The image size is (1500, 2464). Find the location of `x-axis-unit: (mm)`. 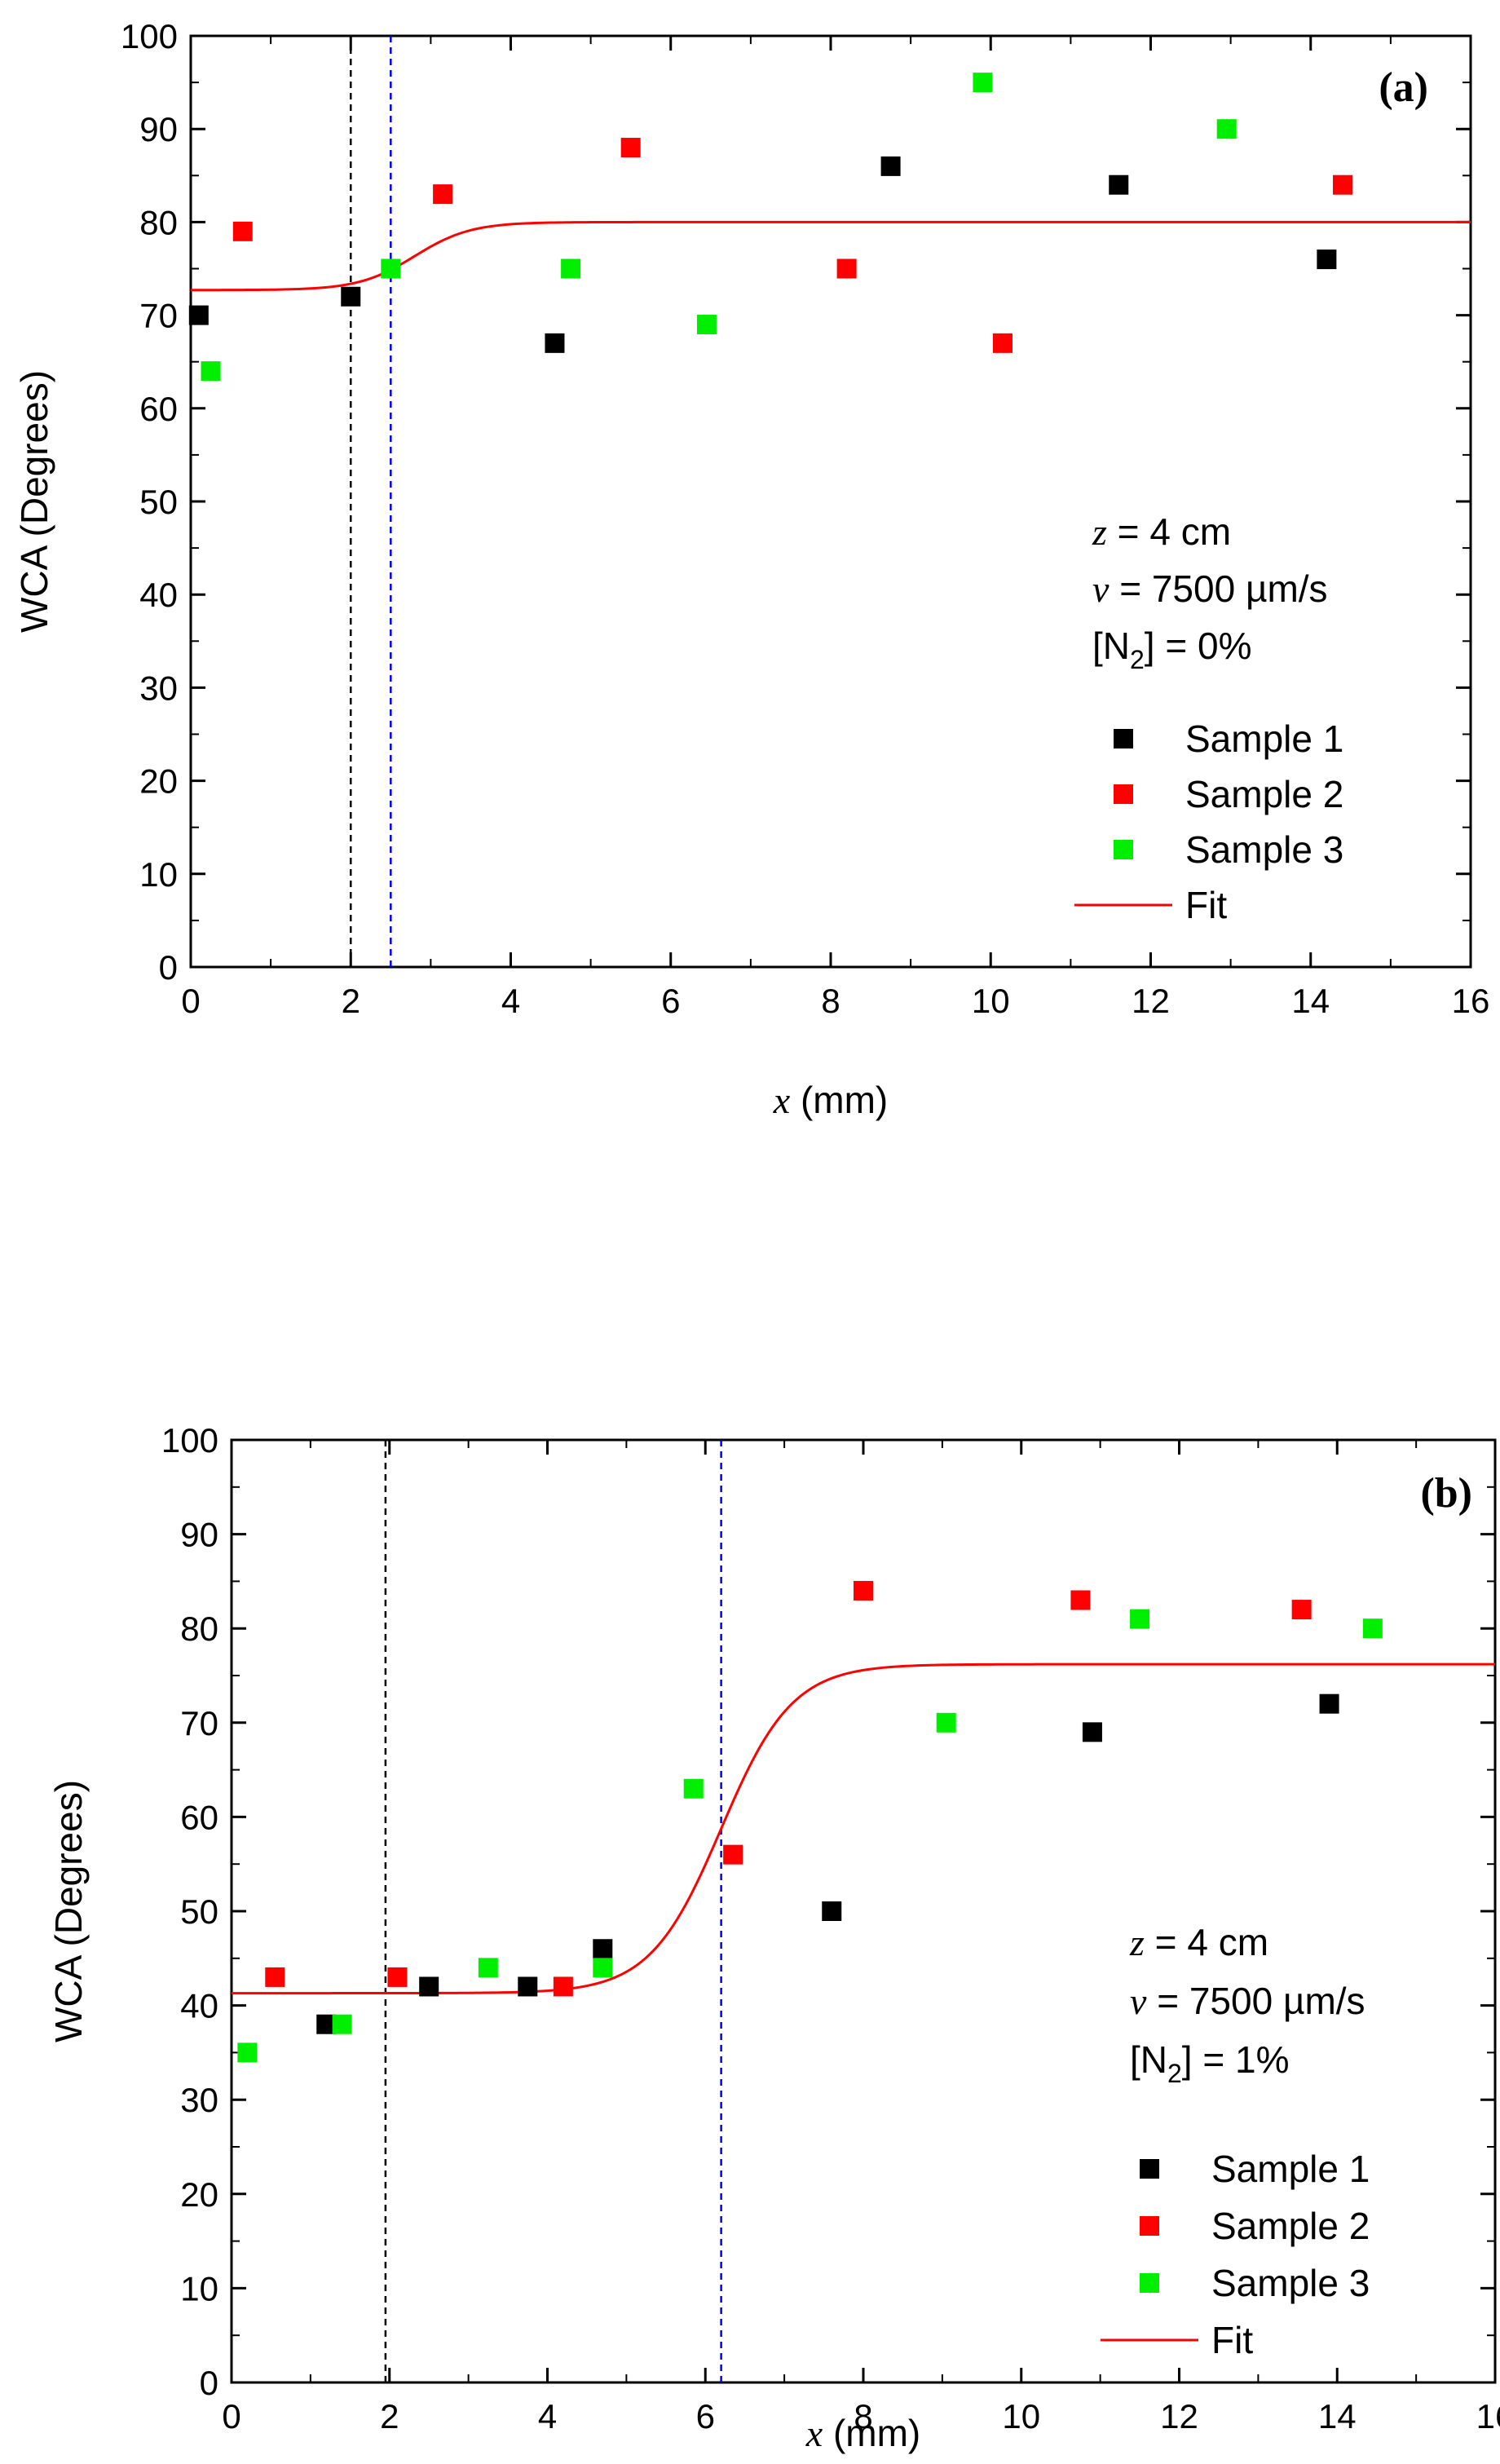

x-axis-unit: (mm) is located at coordinates (839, 1100).